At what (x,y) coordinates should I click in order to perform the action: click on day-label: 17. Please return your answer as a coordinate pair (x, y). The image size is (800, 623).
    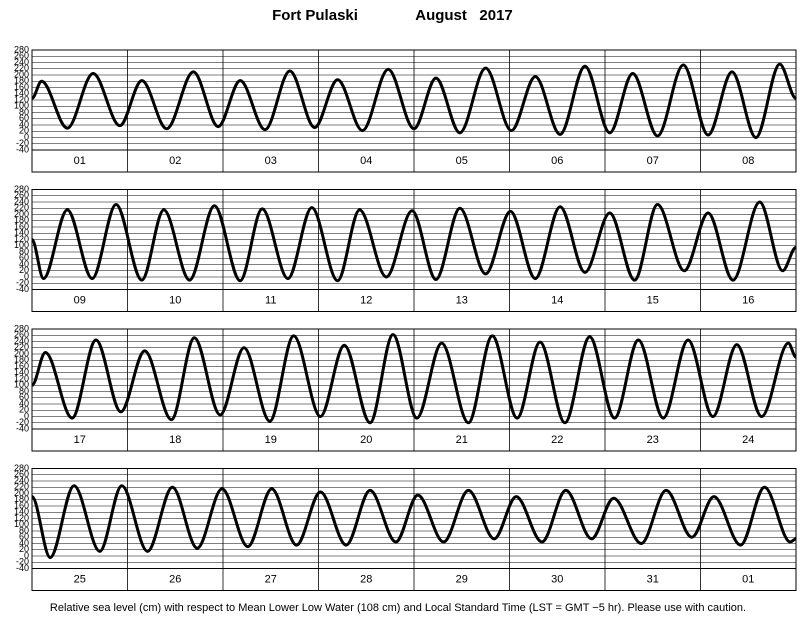
    Looking at the image, I should click on (80, 440).